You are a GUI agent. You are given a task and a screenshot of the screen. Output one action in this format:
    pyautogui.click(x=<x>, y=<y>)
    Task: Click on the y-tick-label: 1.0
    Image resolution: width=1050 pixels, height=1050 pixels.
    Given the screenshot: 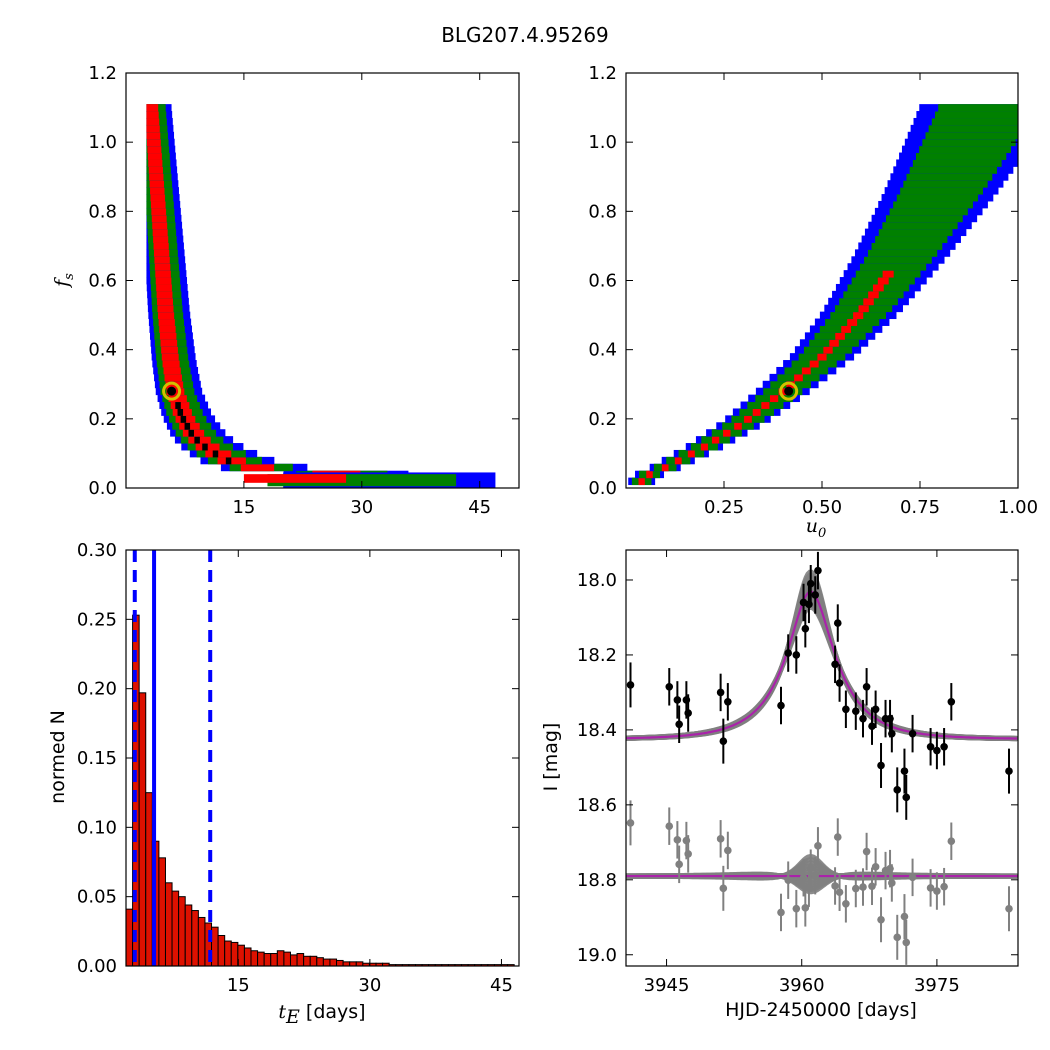 What is the action you would take?
    pyautogui.click(x=102, y=142)
    